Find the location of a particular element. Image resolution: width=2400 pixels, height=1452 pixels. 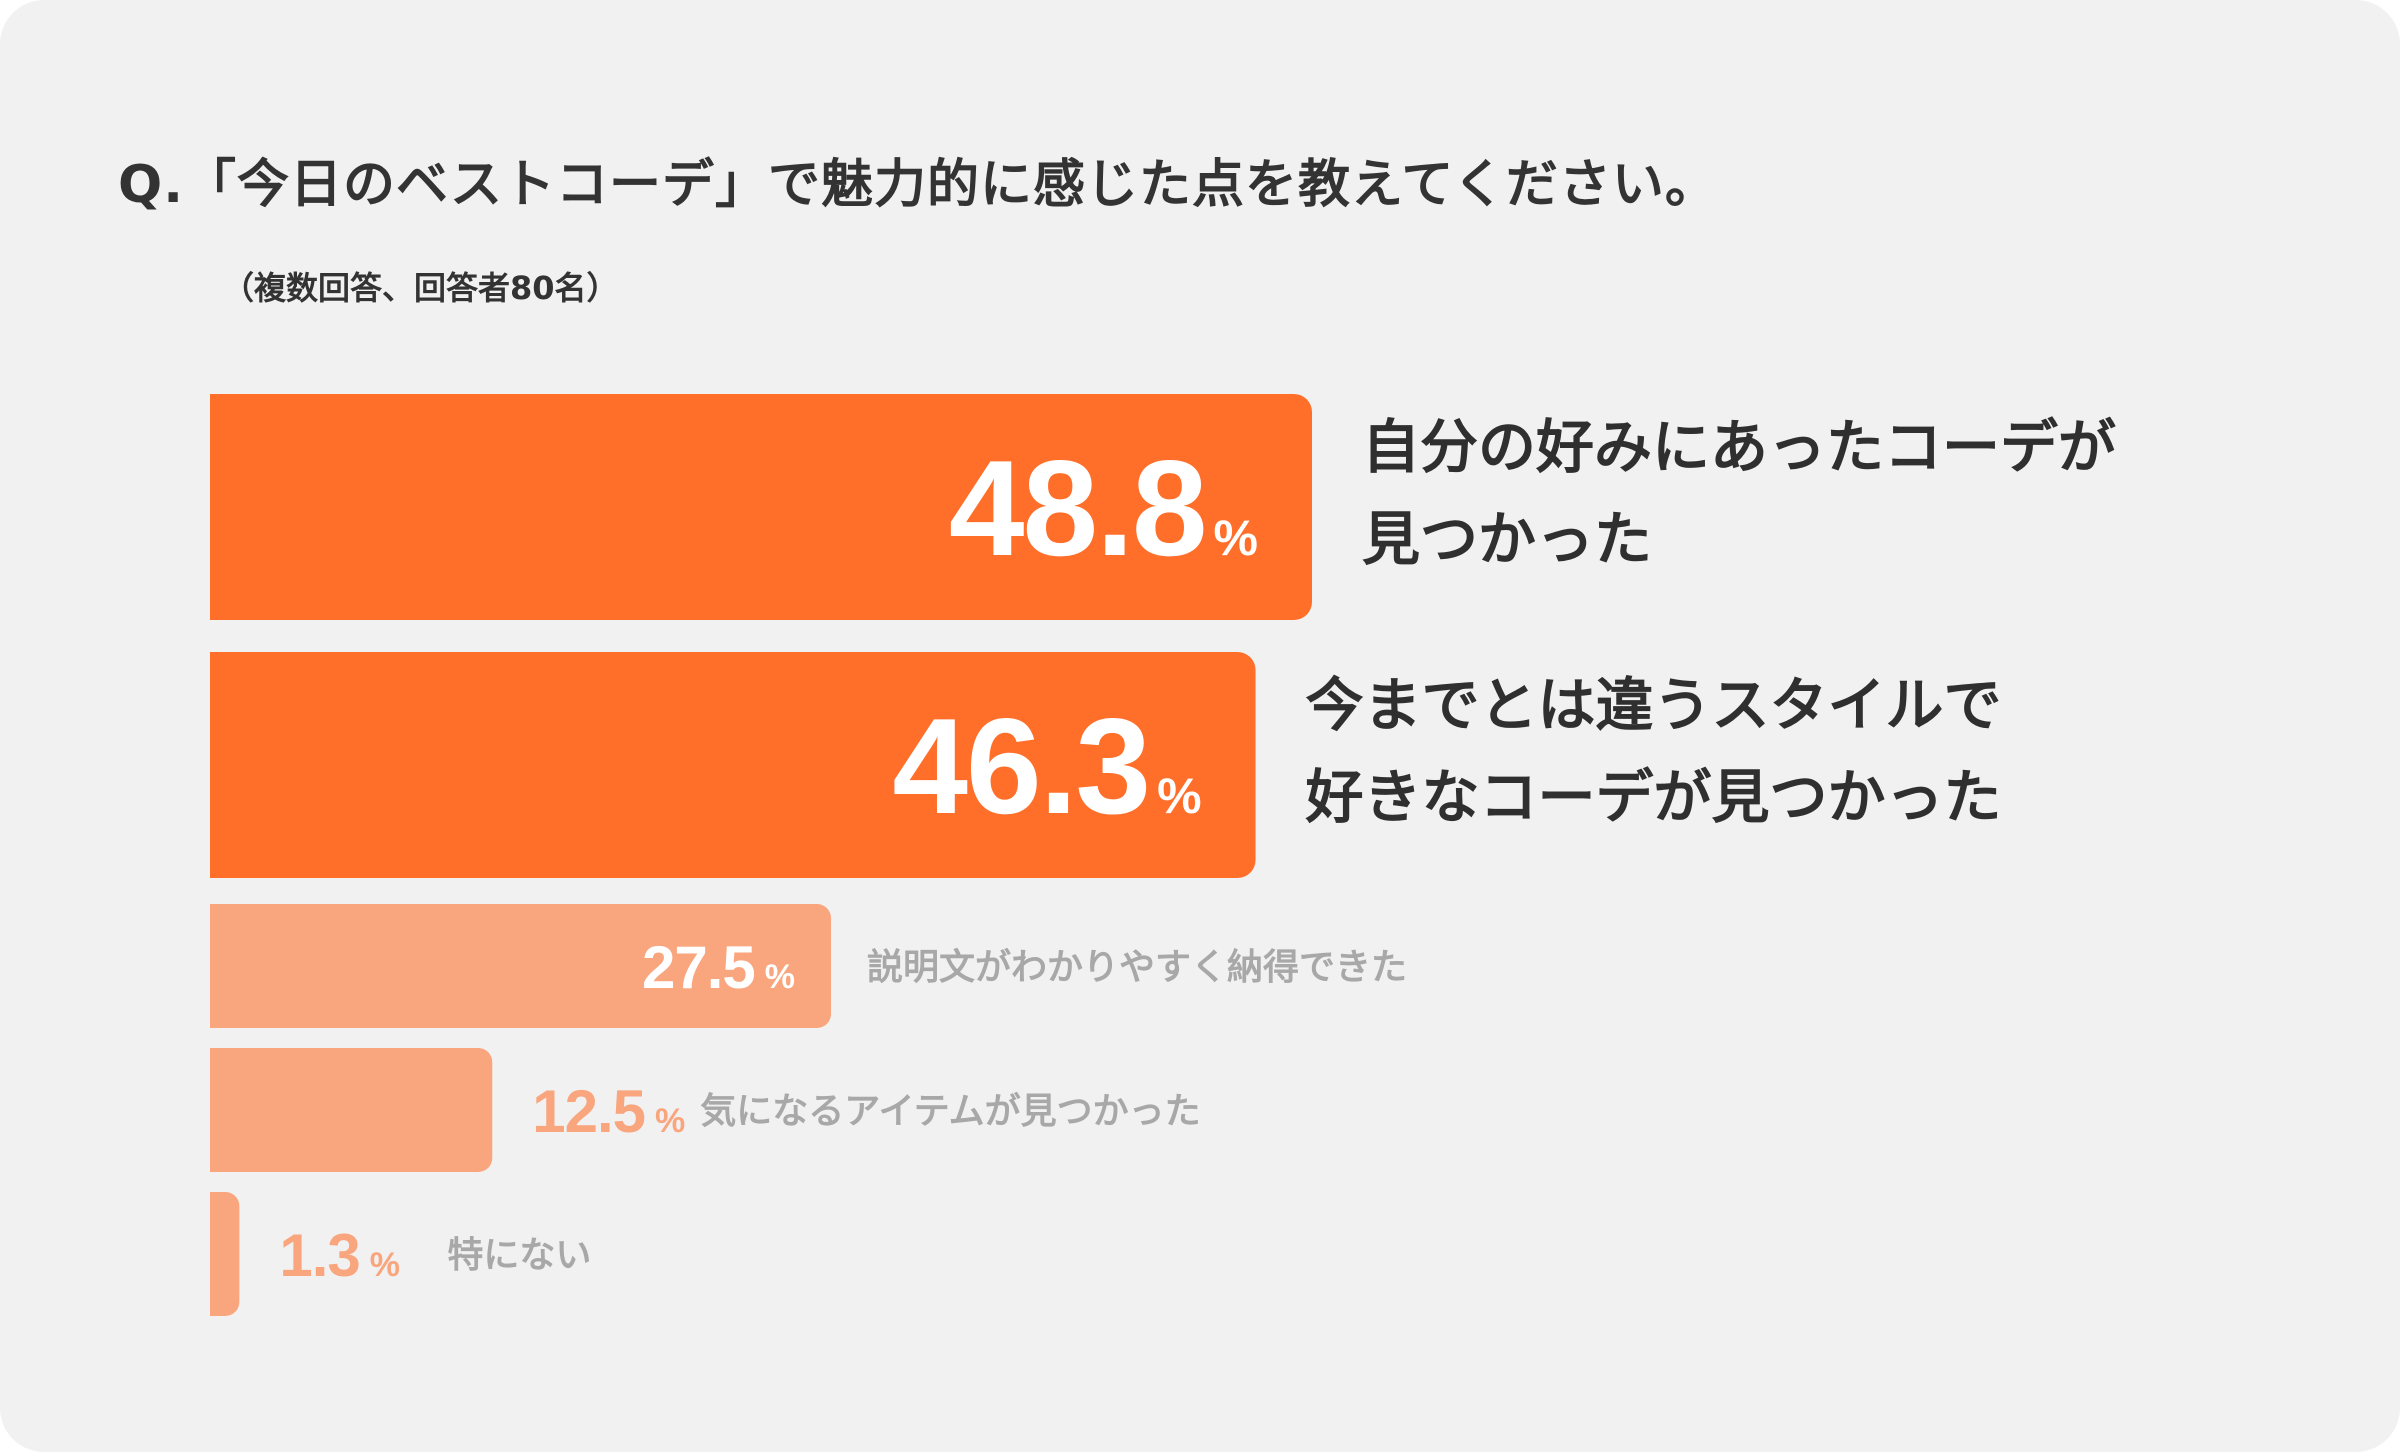

category-label-5: 特にない is located at coordinates (519, 1255).